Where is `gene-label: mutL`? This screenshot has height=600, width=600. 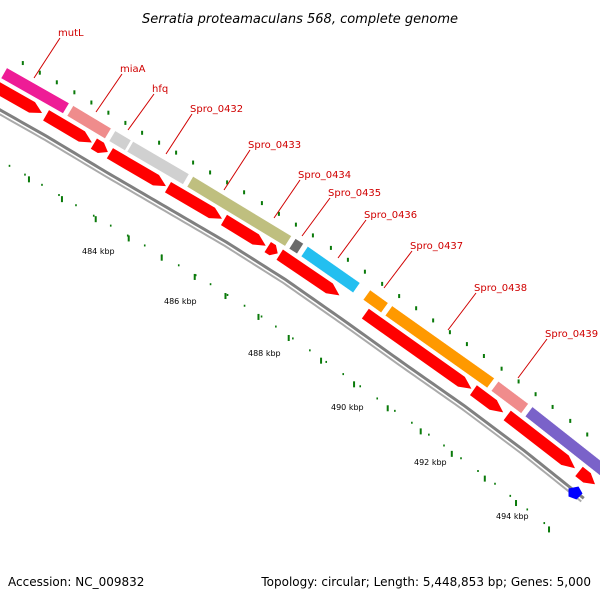
gene-label: mutL is located at coordinates (71, 33).